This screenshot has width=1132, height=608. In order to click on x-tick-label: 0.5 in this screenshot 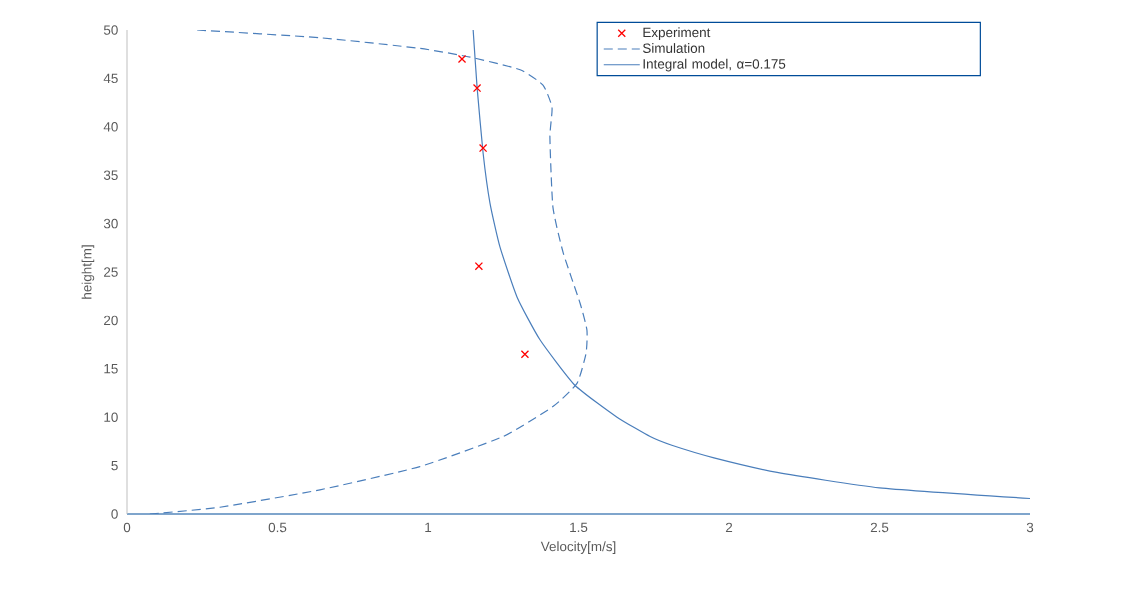, I will do `click(277, 527)`.